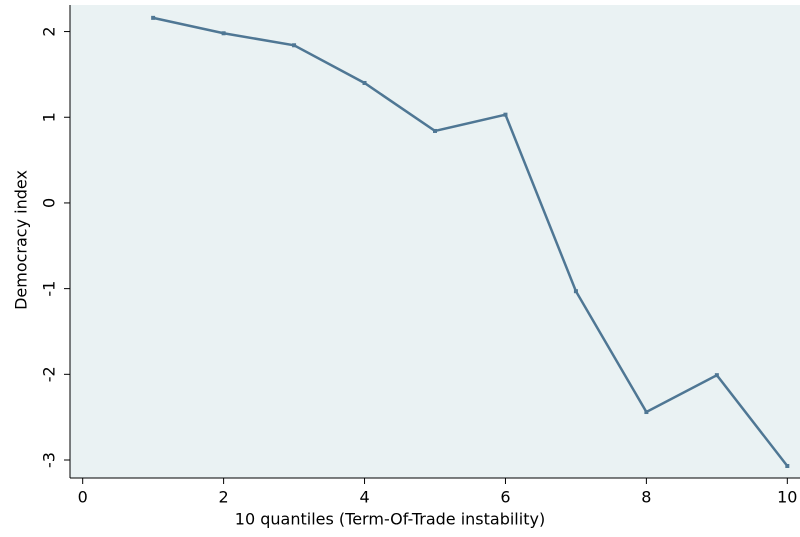 This screenshot has height=537, width=800. I want to click on x-tick-label: 4, so click(364, 497).